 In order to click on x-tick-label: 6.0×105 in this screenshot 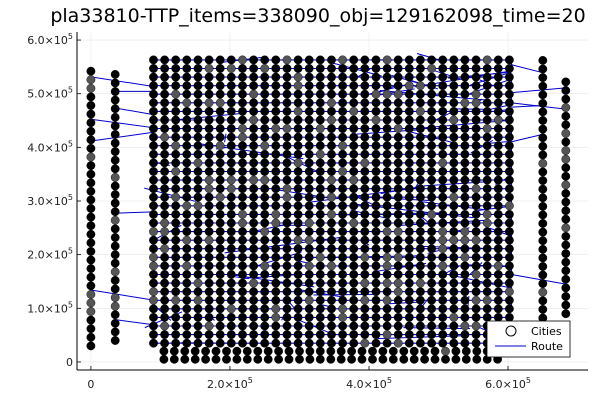, I will do `click(508, 383)`.